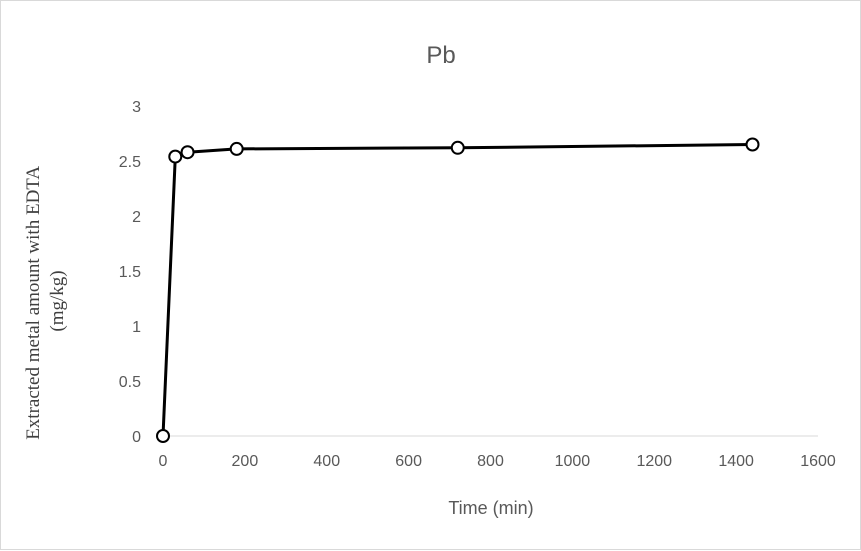 The width and height of the screenshot is (861, 551). Describe the element at coordinates (326, 461) in the screenshot. I see `x-tick-label: 400` at that location.